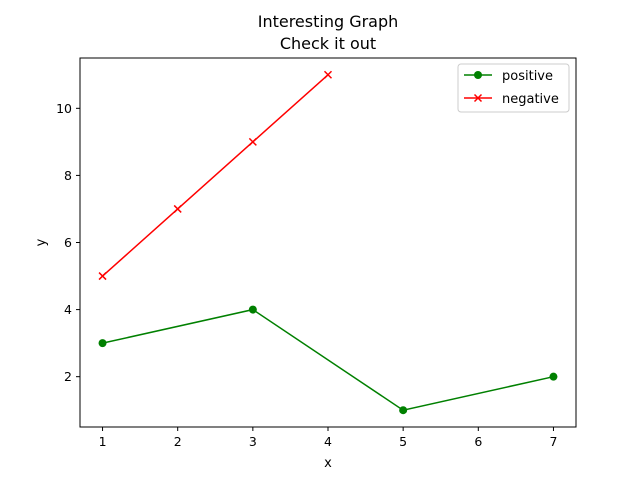 This screenshot has height=480, width=640. I want to click on y-tick-label: 10, so click(64, 108).